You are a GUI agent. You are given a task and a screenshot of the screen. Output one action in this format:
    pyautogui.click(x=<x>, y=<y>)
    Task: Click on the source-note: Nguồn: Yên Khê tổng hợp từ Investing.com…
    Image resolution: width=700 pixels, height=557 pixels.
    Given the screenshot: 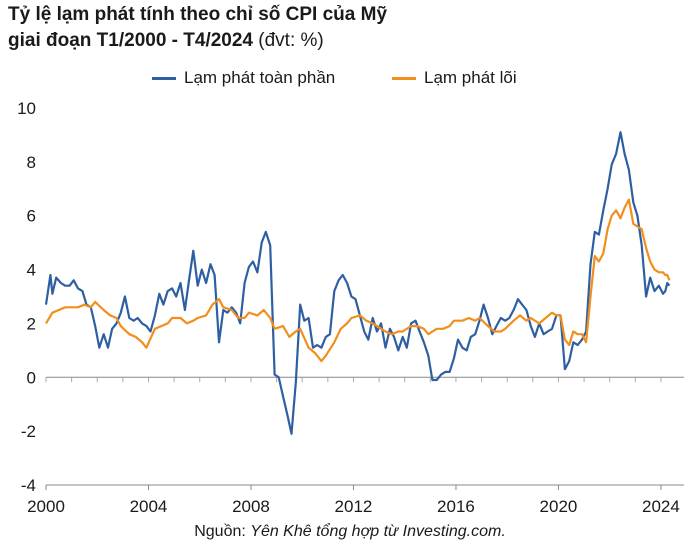 What is the action you would take?
    pyautogui.click(x=350, y=532)
    